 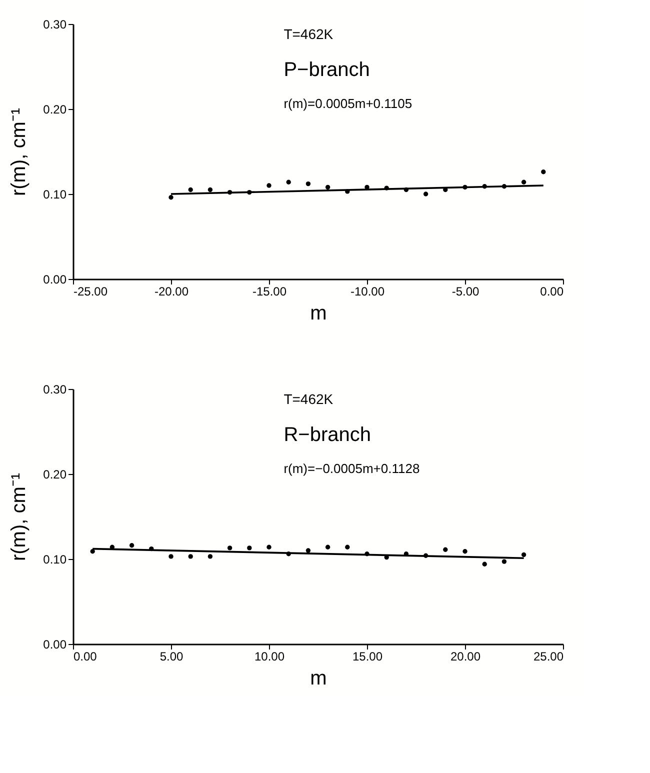 What do you see at coordinates (466, 291) in the screenshot?
I see `x-tick-label: -5.00` at bounding box center [466, 291].